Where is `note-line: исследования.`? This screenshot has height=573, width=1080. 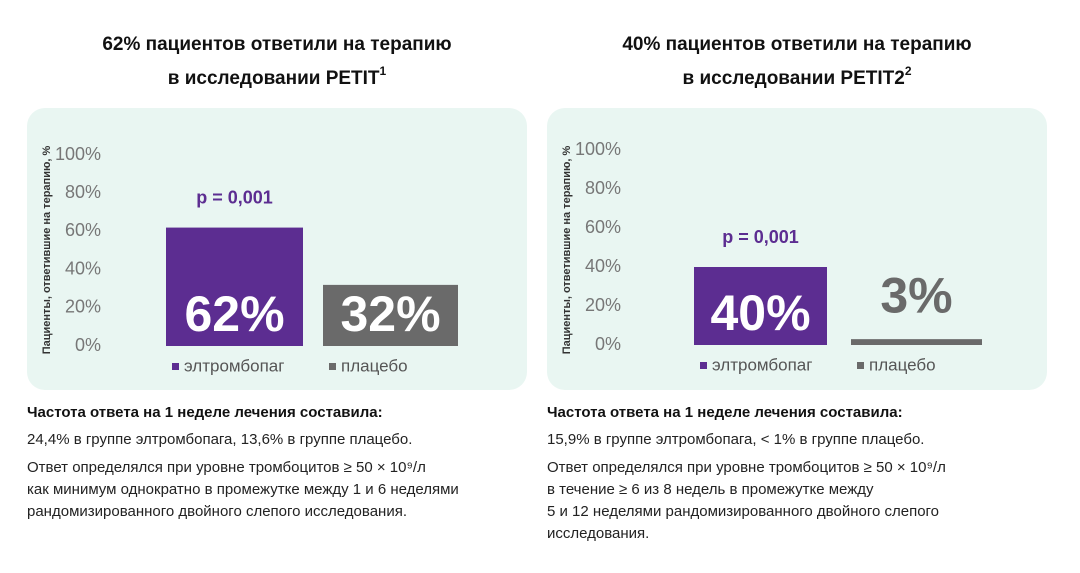 note-line: исследования. is located at coordinates (598, 533).